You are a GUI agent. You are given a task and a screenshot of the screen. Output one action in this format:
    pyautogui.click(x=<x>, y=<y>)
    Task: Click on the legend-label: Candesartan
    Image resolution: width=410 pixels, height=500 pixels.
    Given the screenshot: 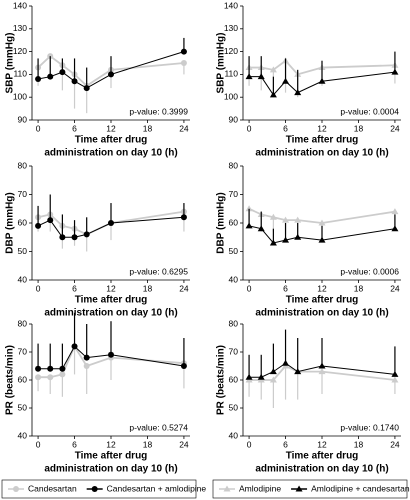 What is the action you would take?
    pyautogui.click(x=52, y=488)
    